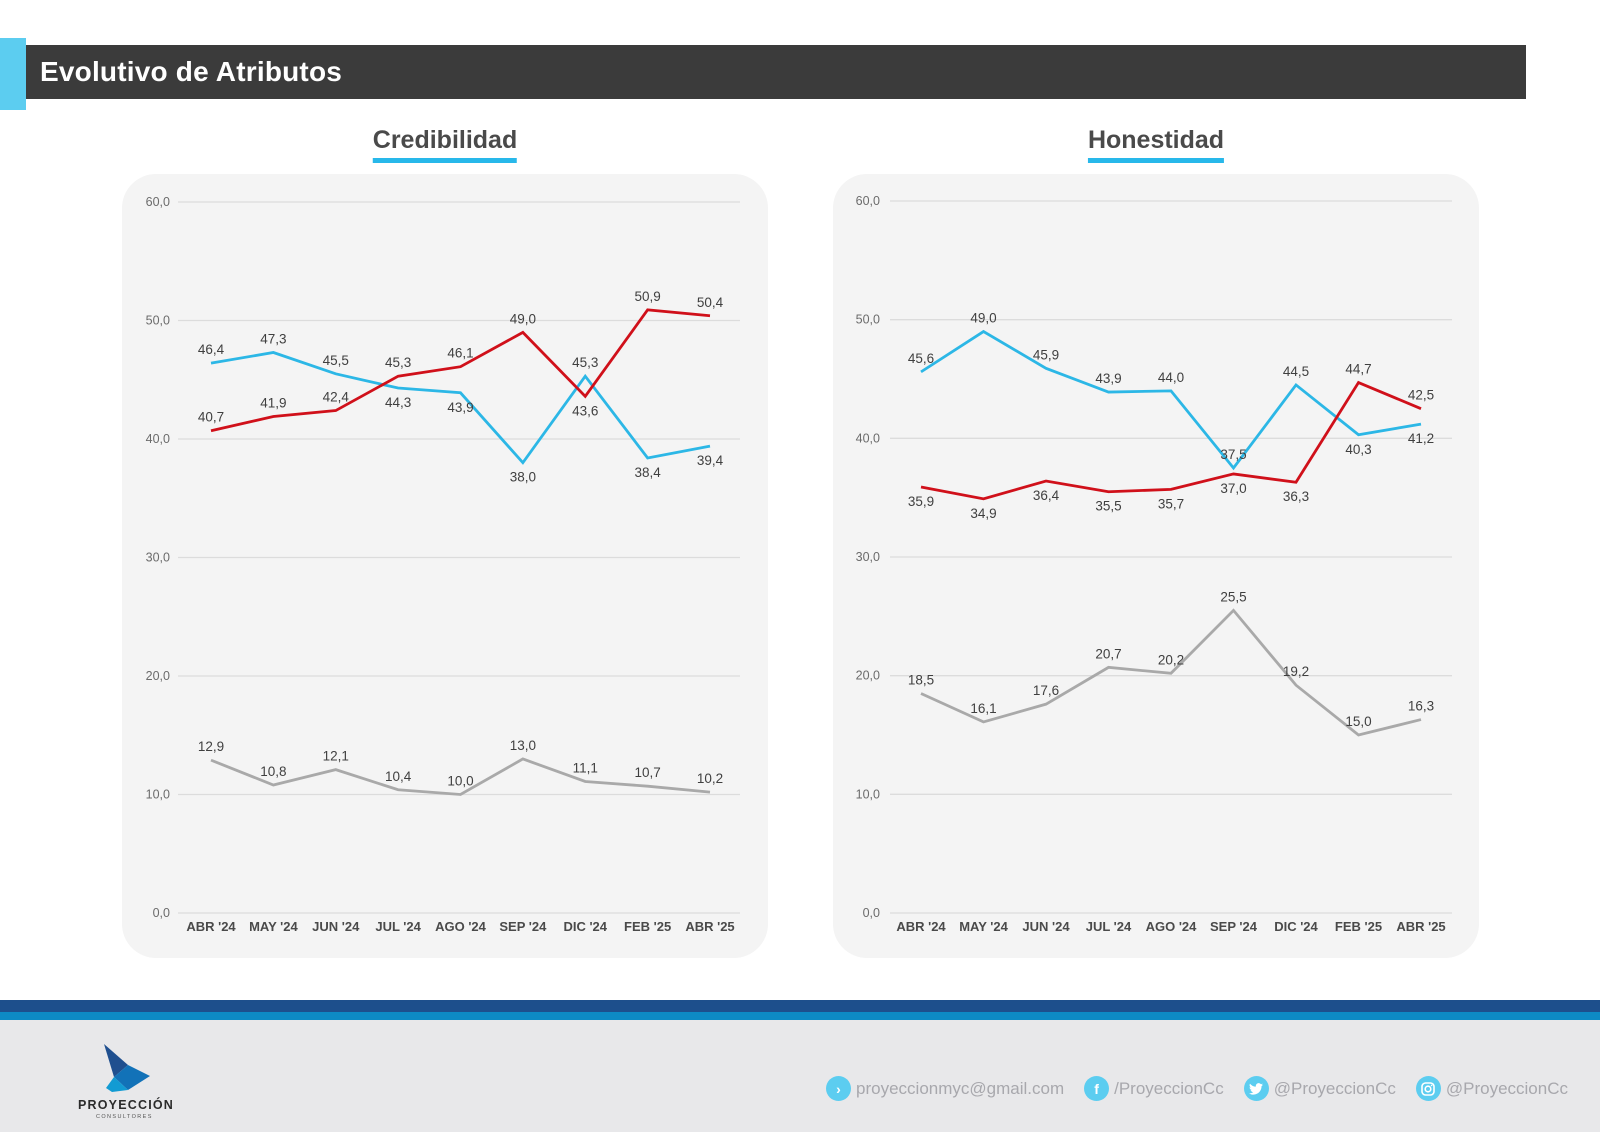 This screenshot has height=1132, width=1600. I want to click on instagram-icon, so click(1428, 1088).